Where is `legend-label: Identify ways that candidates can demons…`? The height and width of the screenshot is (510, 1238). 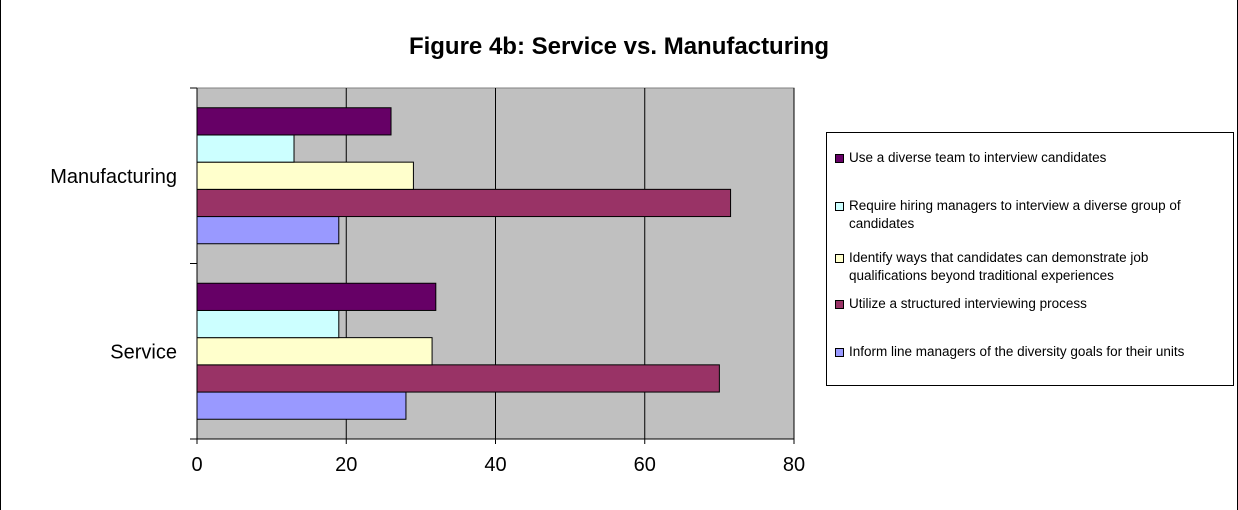 legend-label: Identify ways that candidates can demons… is located at coordinates (999, 266).